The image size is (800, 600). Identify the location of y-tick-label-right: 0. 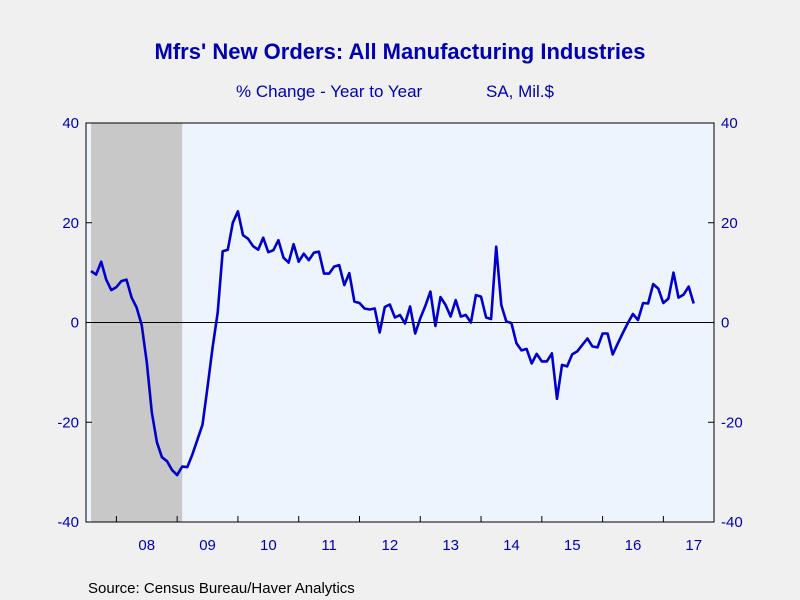
(725, 323).